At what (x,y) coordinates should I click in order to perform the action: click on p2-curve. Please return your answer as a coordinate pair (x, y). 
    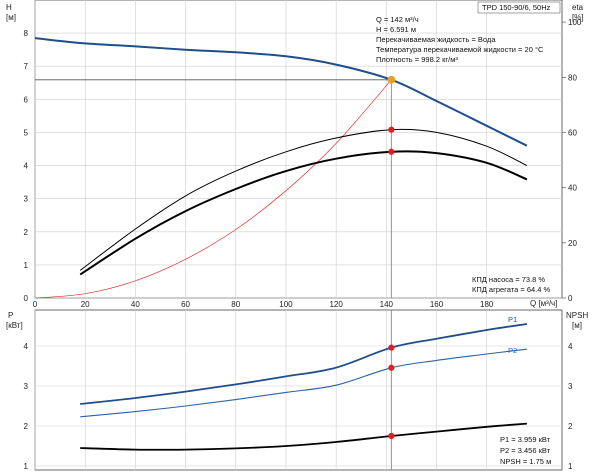
    Looking at the image, I should click on (303, 383).